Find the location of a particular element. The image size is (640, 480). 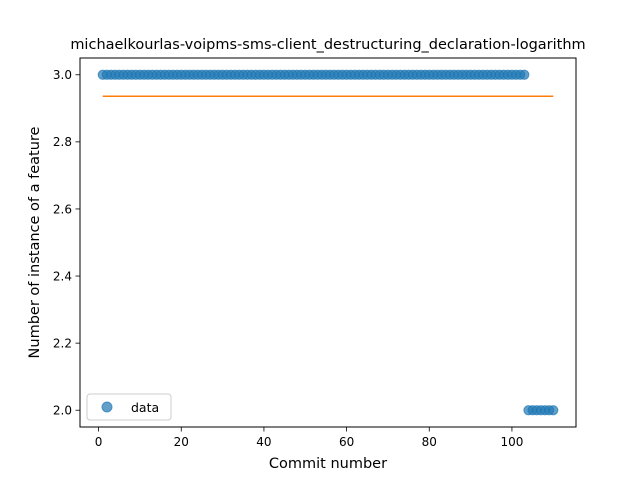

x-axis-ticks: 0 20 40 60 80 100 is located at coordinates (309, 438).